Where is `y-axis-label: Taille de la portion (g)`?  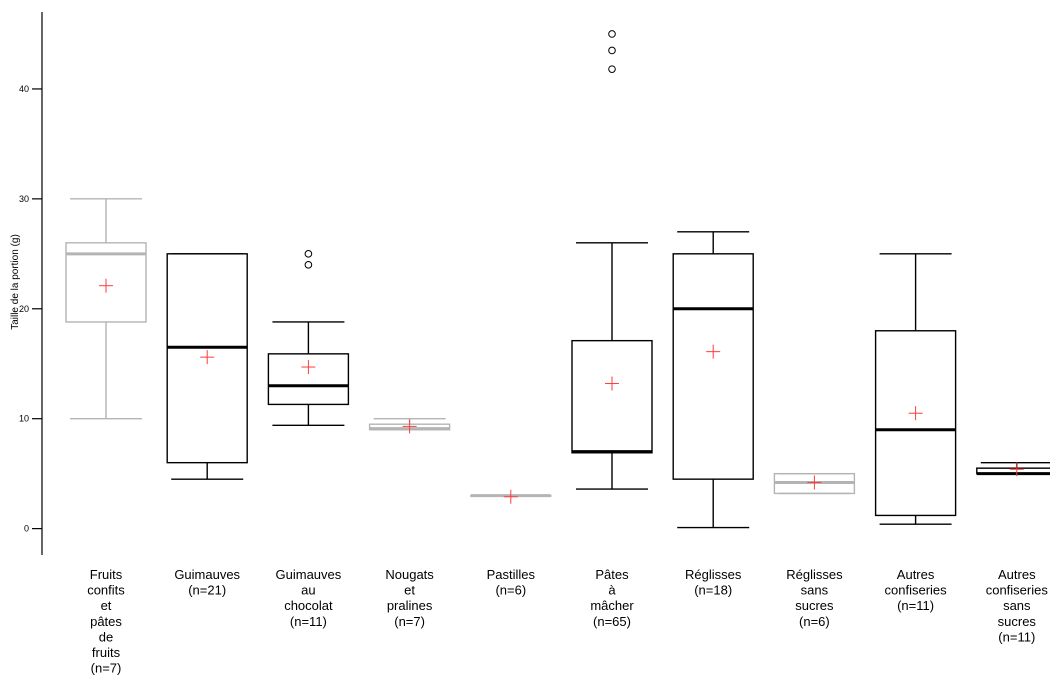 y-axis-label: Taille de la portion (g) is located at coordinates (15, 282).